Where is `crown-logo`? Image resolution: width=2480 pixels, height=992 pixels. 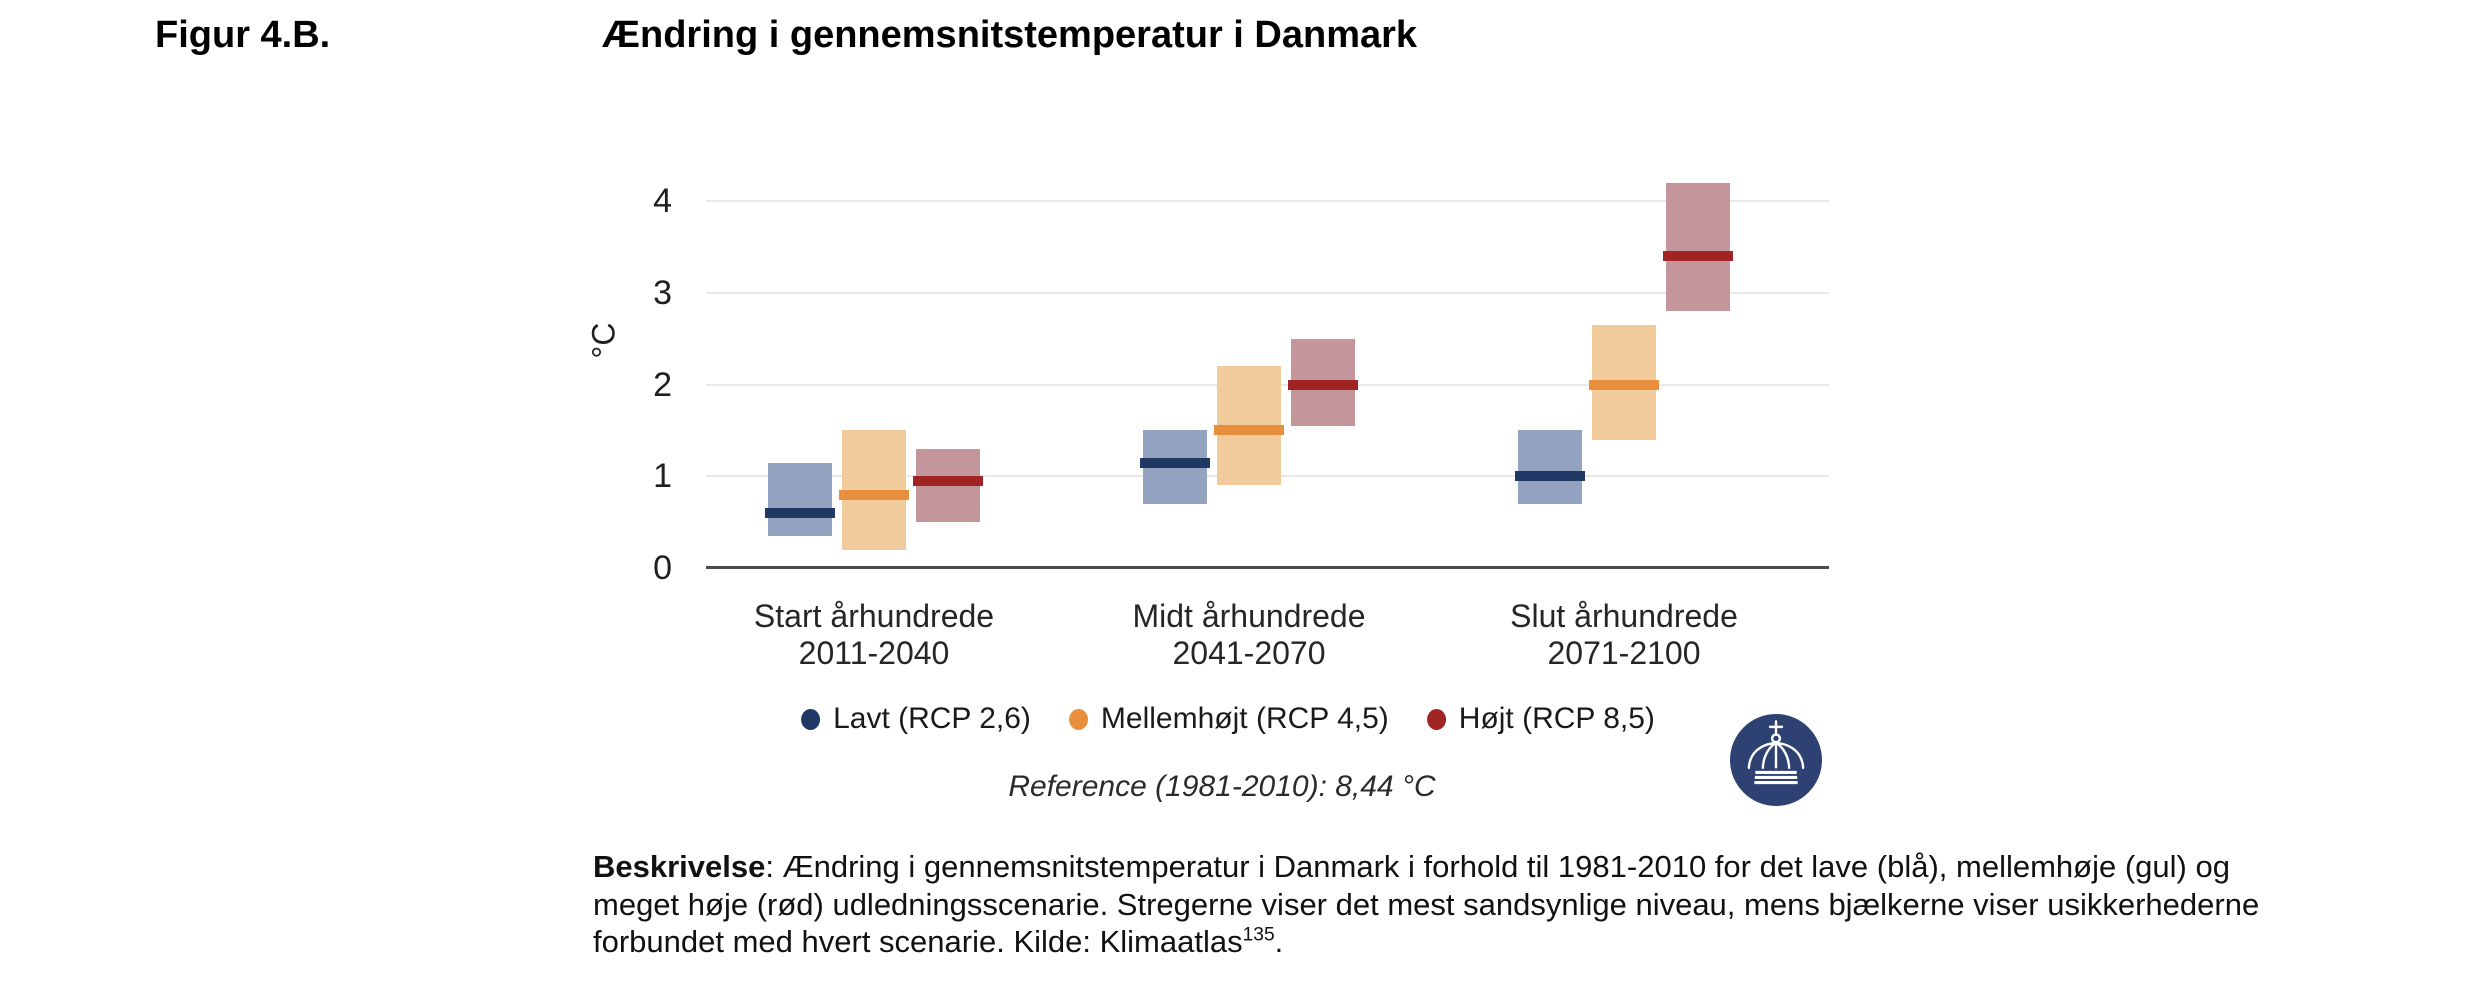 crown-logo is located at coordinates (1776, 760).